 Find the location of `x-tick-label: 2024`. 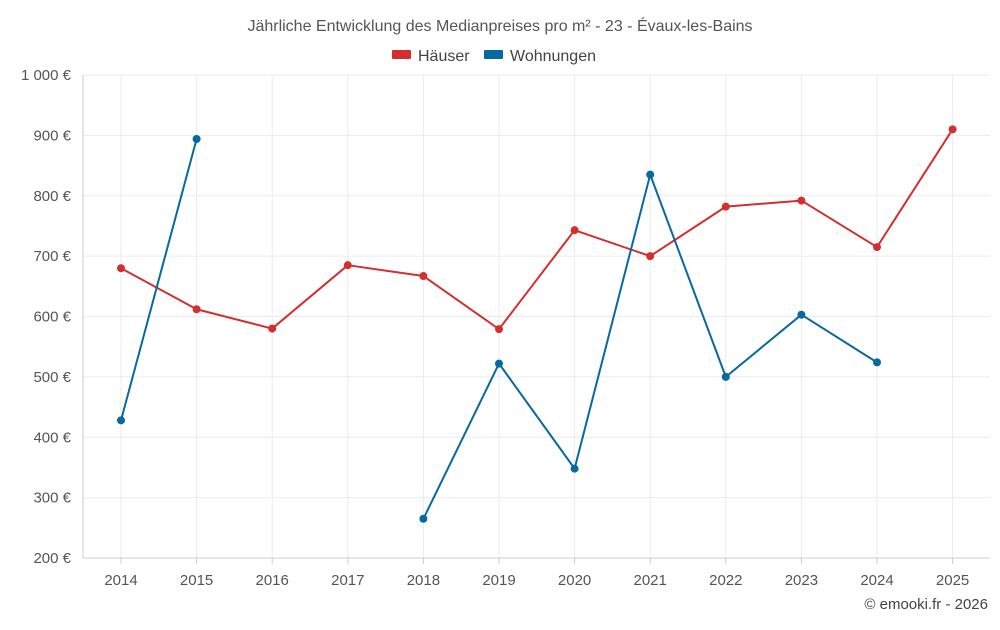

x-tick-label: 2024 is located at coordinates (876, 580).